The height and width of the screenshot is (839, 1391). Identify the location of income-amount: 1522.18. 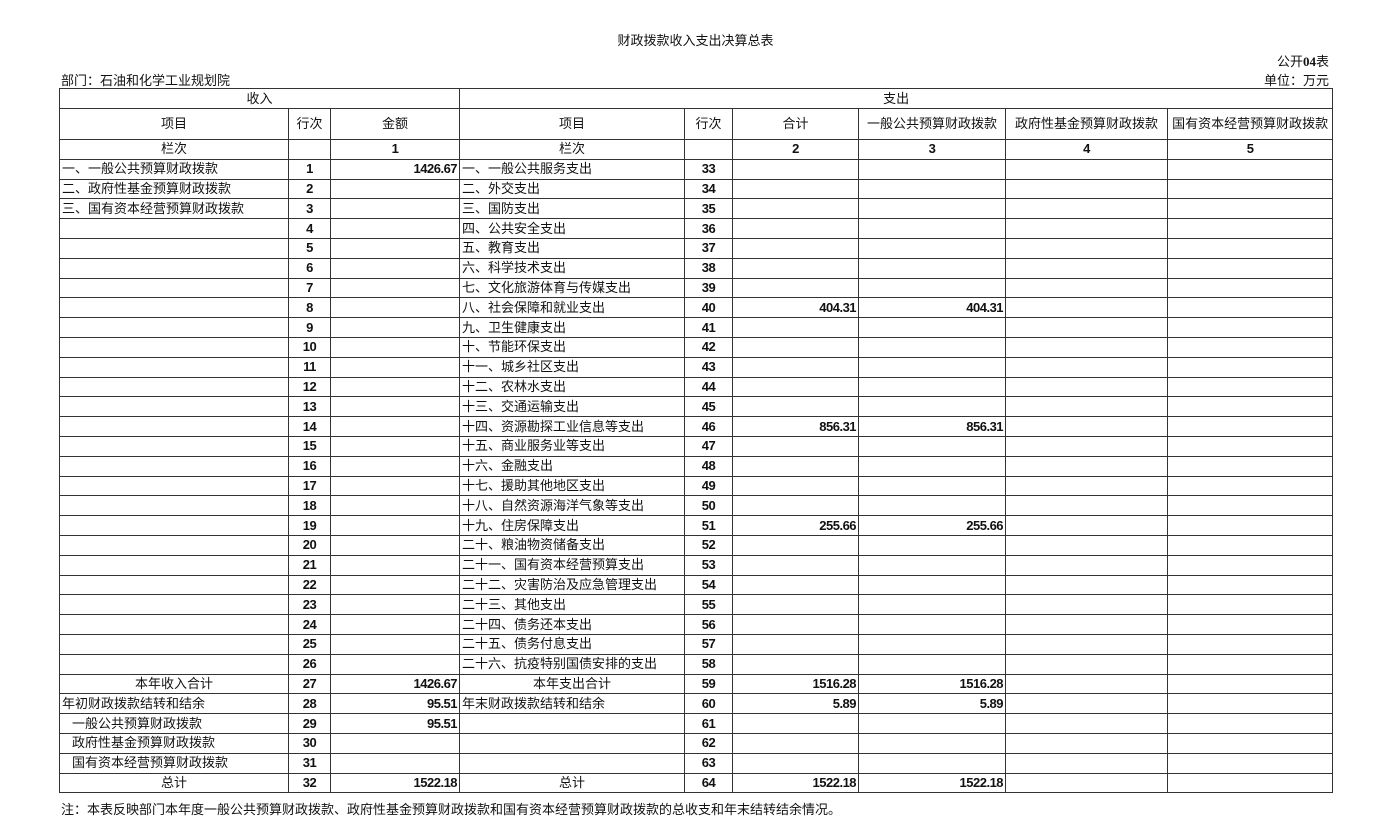
(395, 783).